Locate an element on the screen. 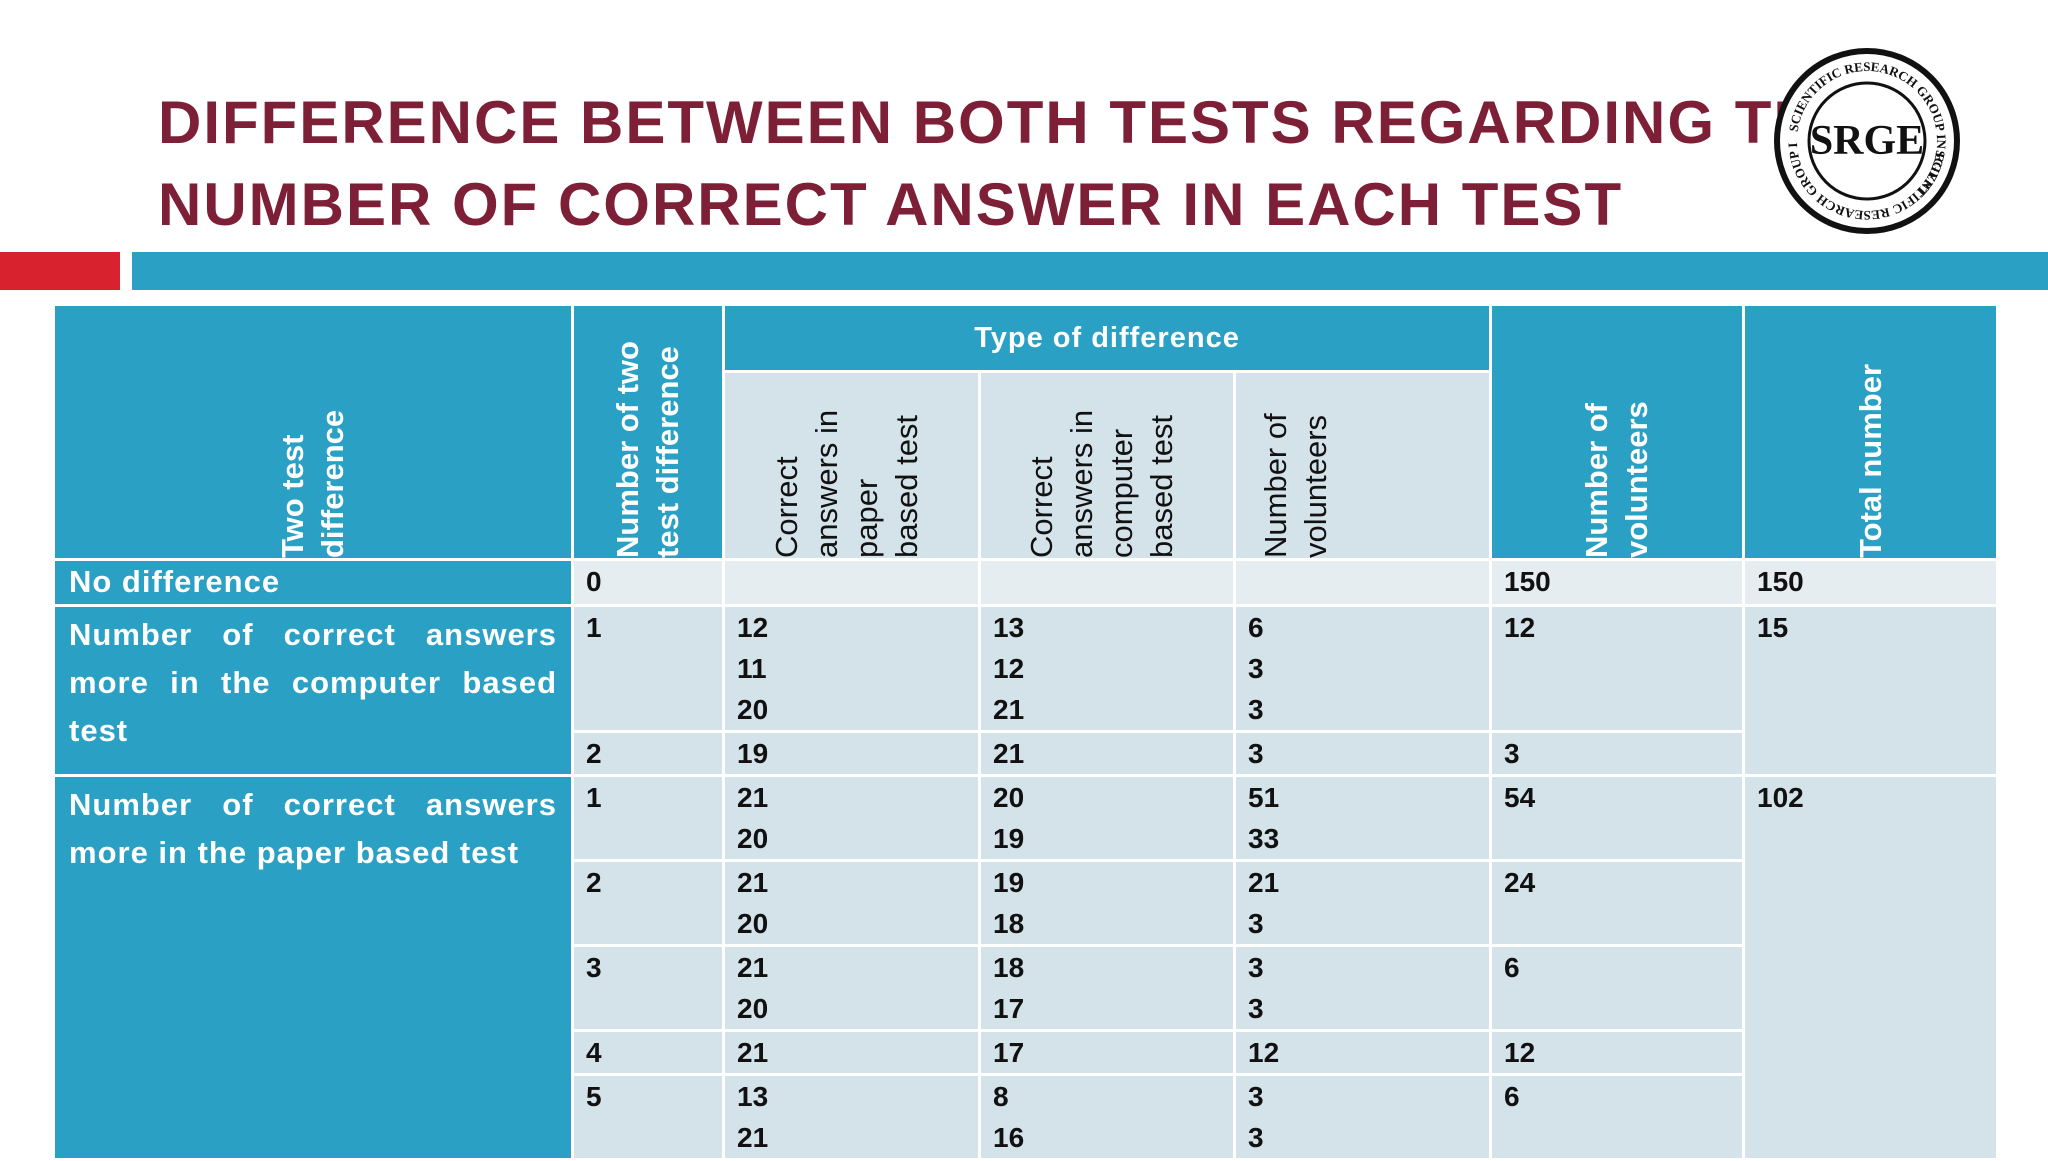  difference: 4 is located at coordinates (594, 1052).